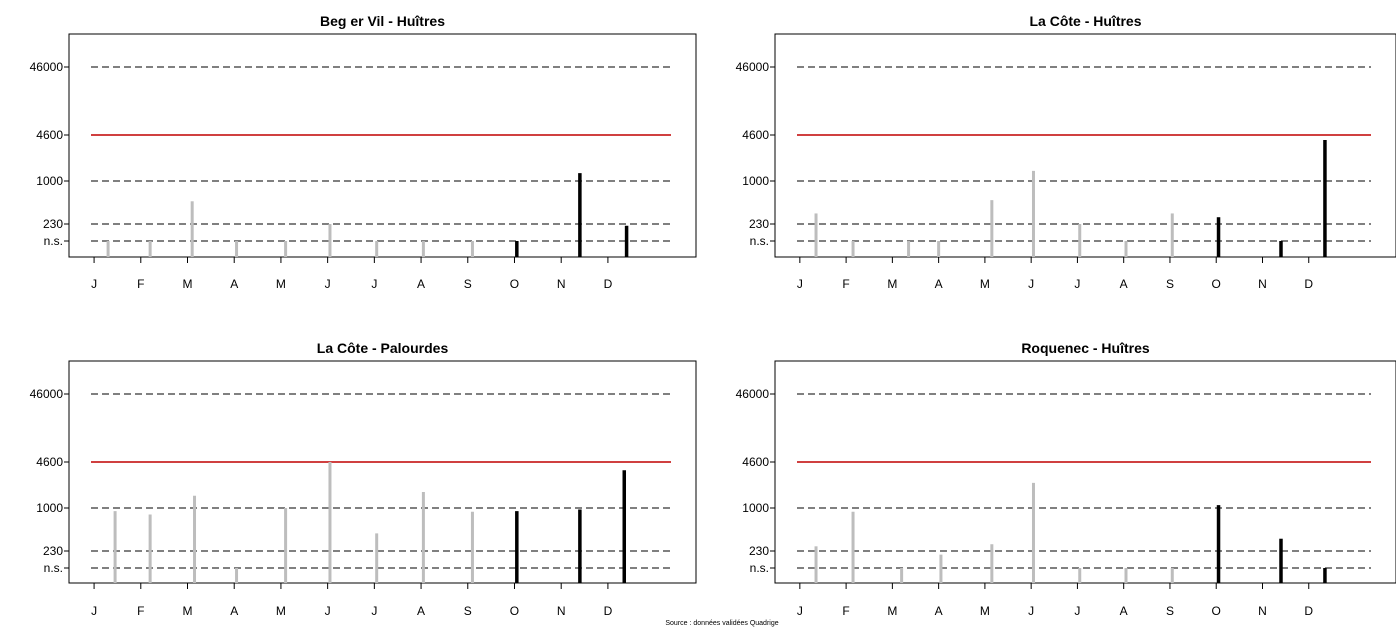 This screenshot has width=1396, height=627. What do you see at coordinates (1085, 348) in the screenshot?
I see `chart-title: Roquenec - Huîtres` at bounding box center [1085, 348].